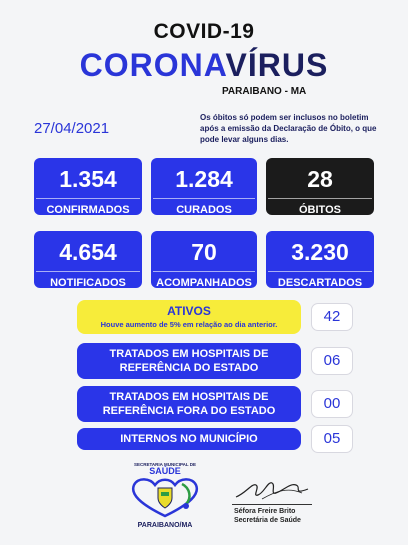  I want to click on location-label: PARAIBANO - MA, so click(264, 91).